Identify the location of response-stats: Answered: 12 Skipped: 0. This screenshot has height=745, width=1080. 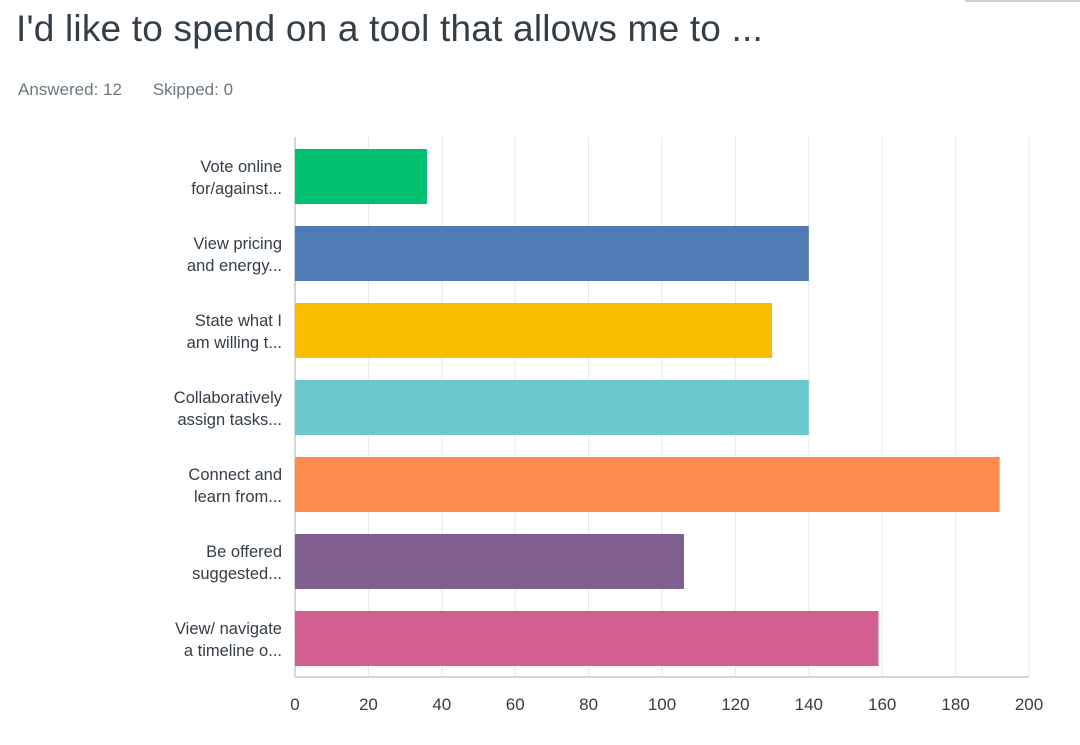
(138, 90).